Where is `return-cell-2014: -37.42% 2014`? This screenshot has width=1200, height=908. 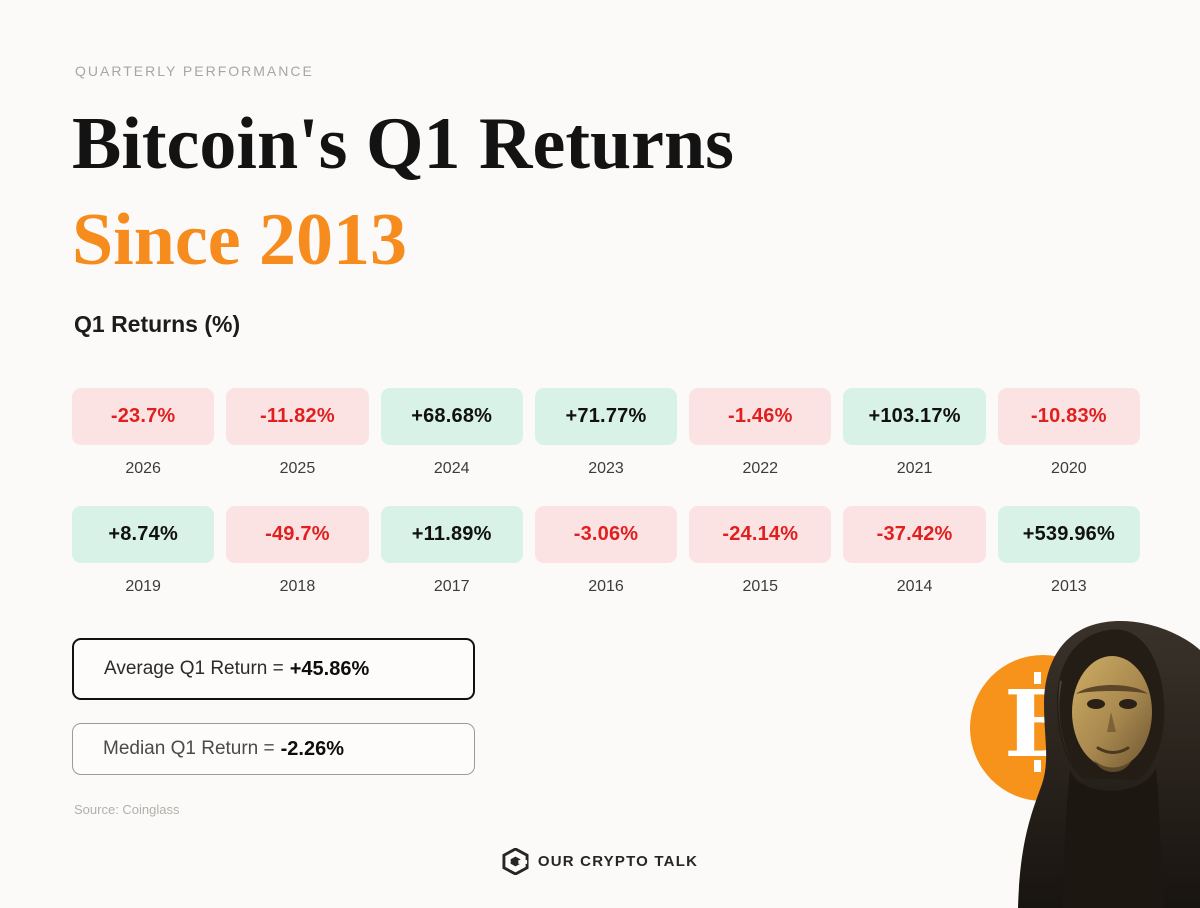
return-cell-2014: -37.42% 2014 is located at coordinates (914, 551).